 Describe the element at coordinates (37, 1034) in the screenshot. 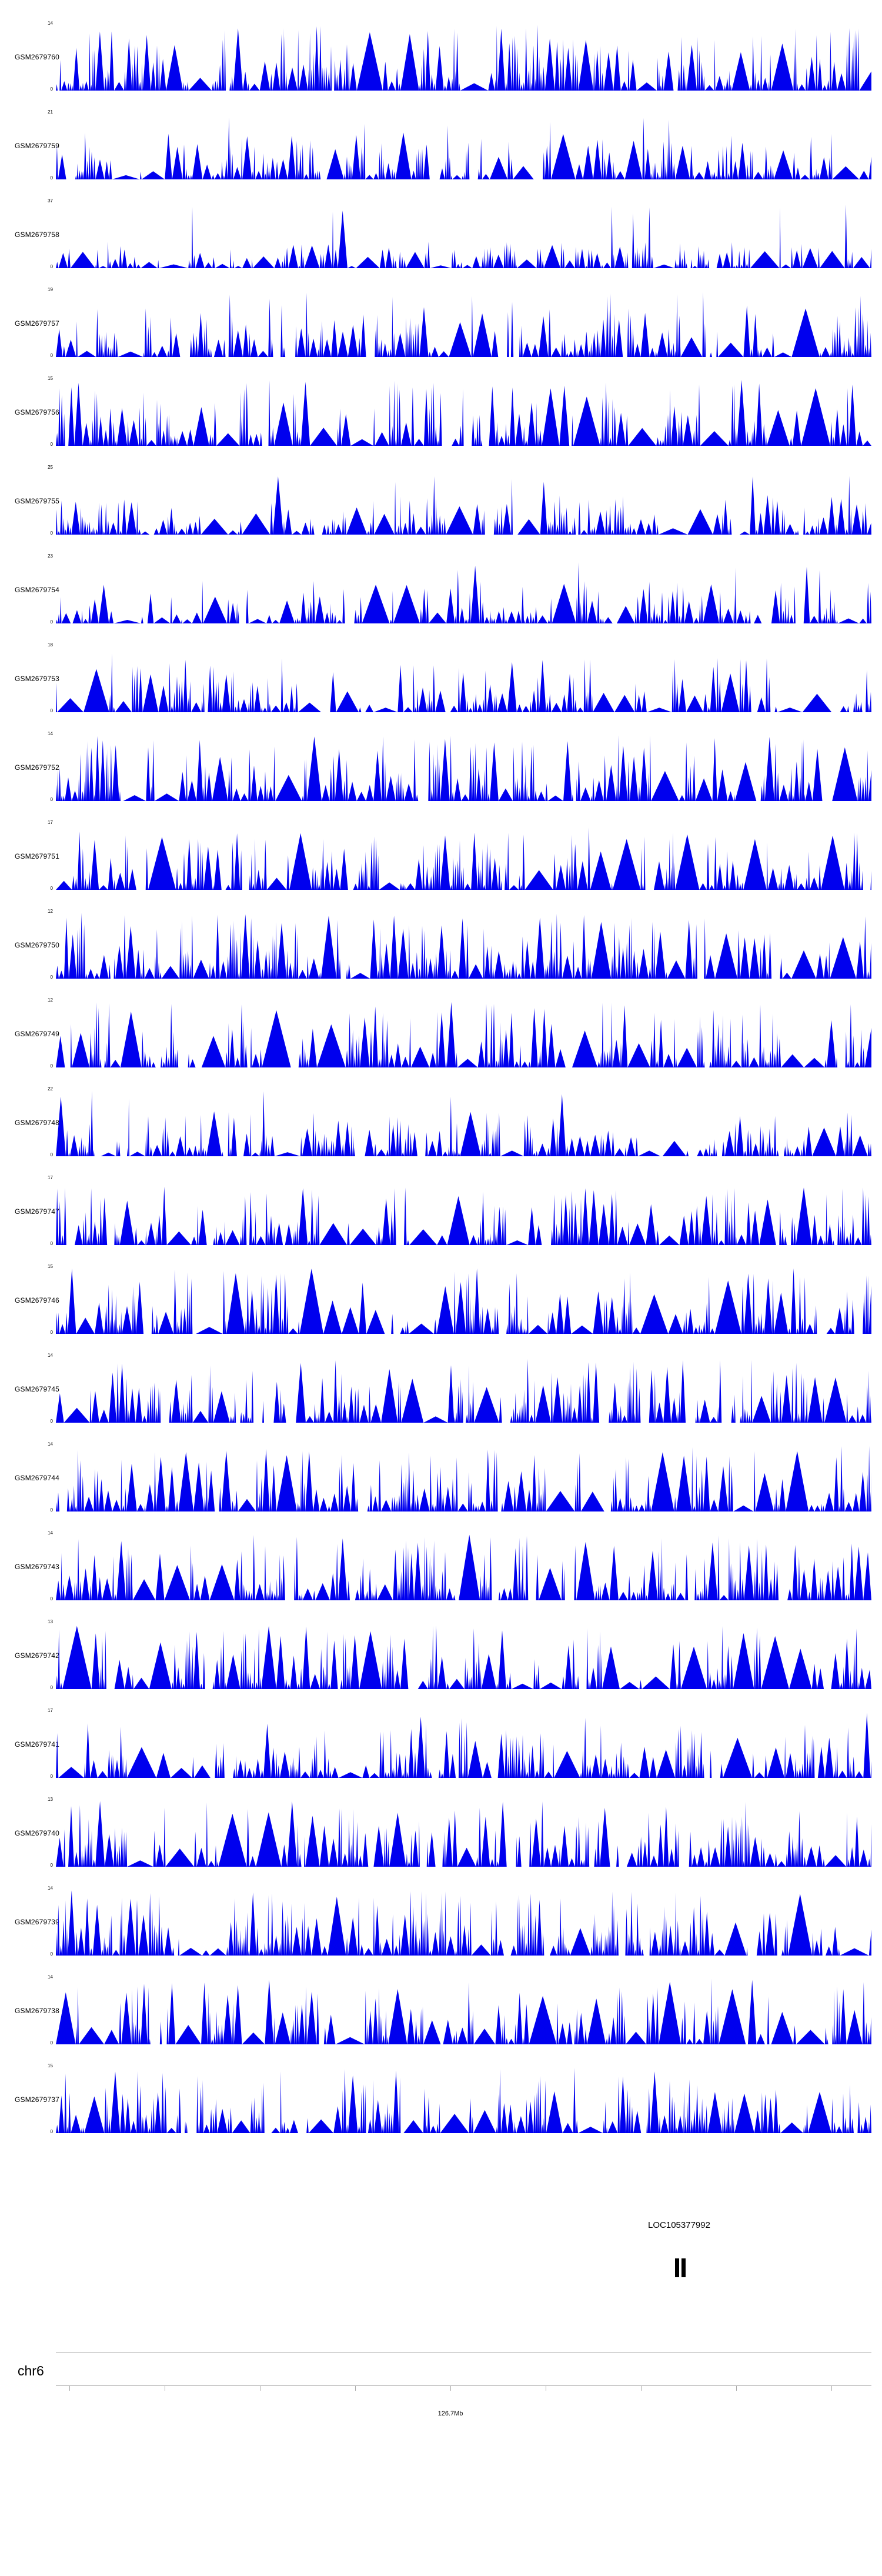

I see `track-label: GSM2679749` at that location.